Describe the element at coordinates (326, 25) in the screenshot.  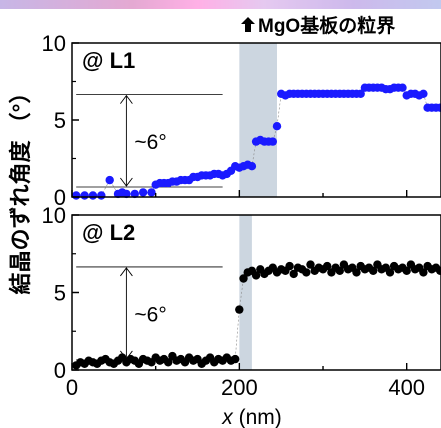
I see `grain-boundary-label: MgO基板の粒界` at that location.